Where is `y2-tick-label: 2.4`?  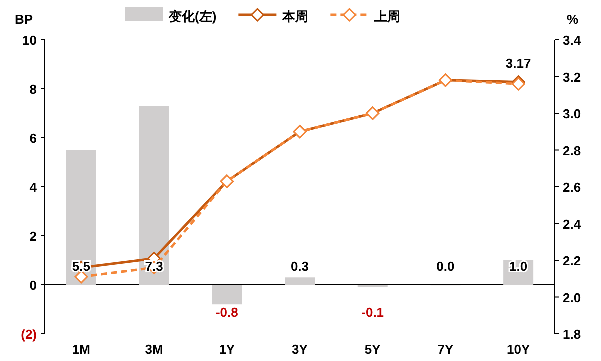 y2-tick-label: 2.4 is located at coordinates (572, 224).